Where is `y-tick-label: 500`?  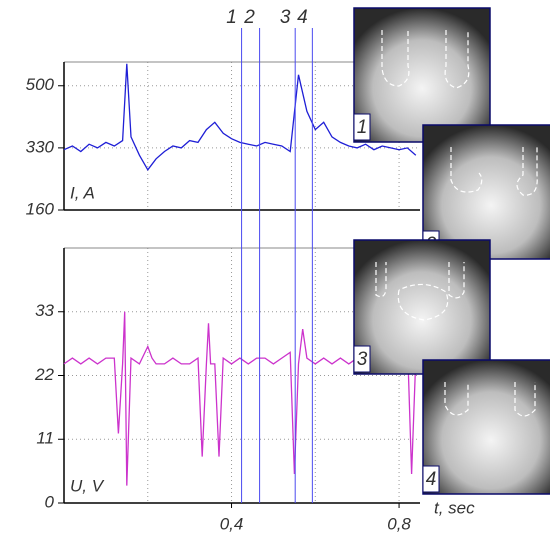 y-tick-label: 500 is located at coordinates (40, 84).